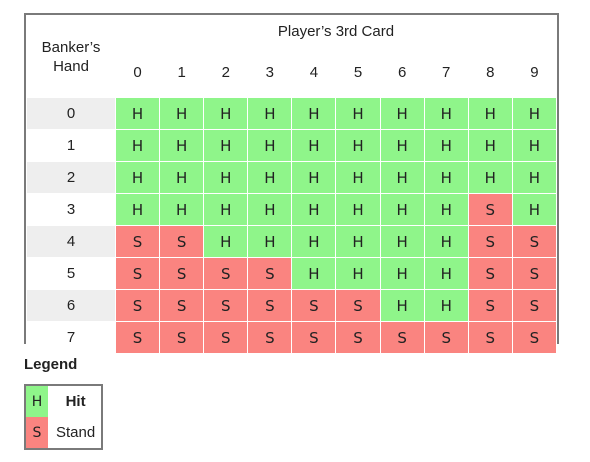  I want to click on column-header-2: 2, so click(226, 72).